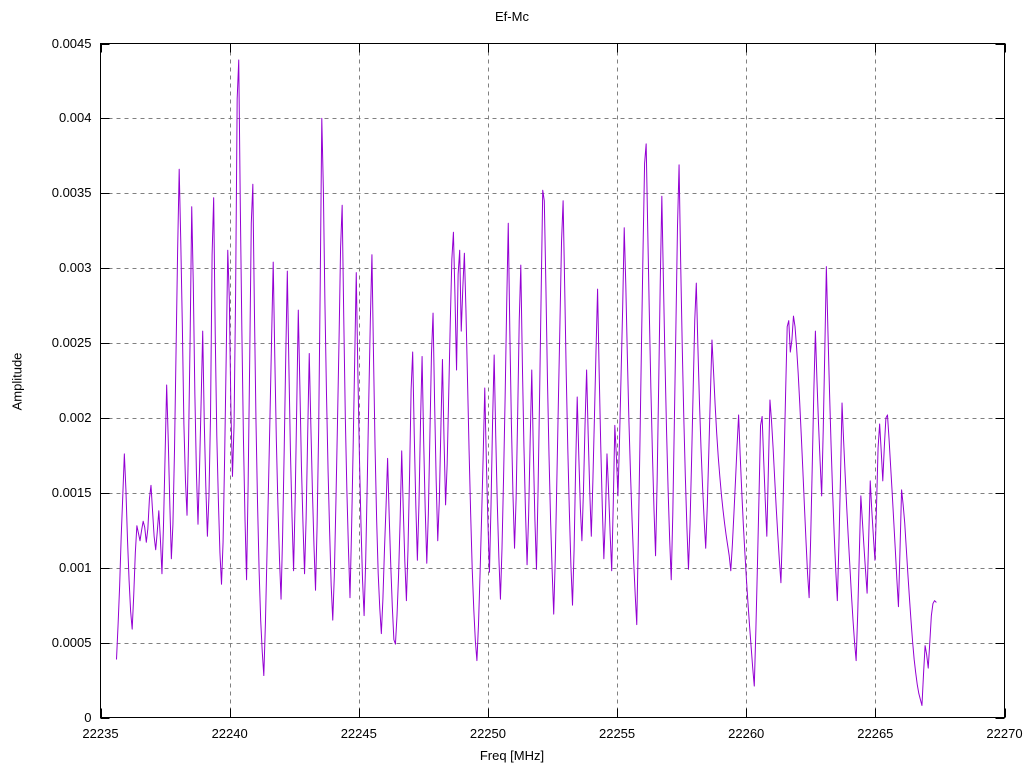 The image size is (1024, 768). Describe the element at coordinates (512, 755) in the screenshot. I see `x-axis-title: Freq [MHz]` at that location.